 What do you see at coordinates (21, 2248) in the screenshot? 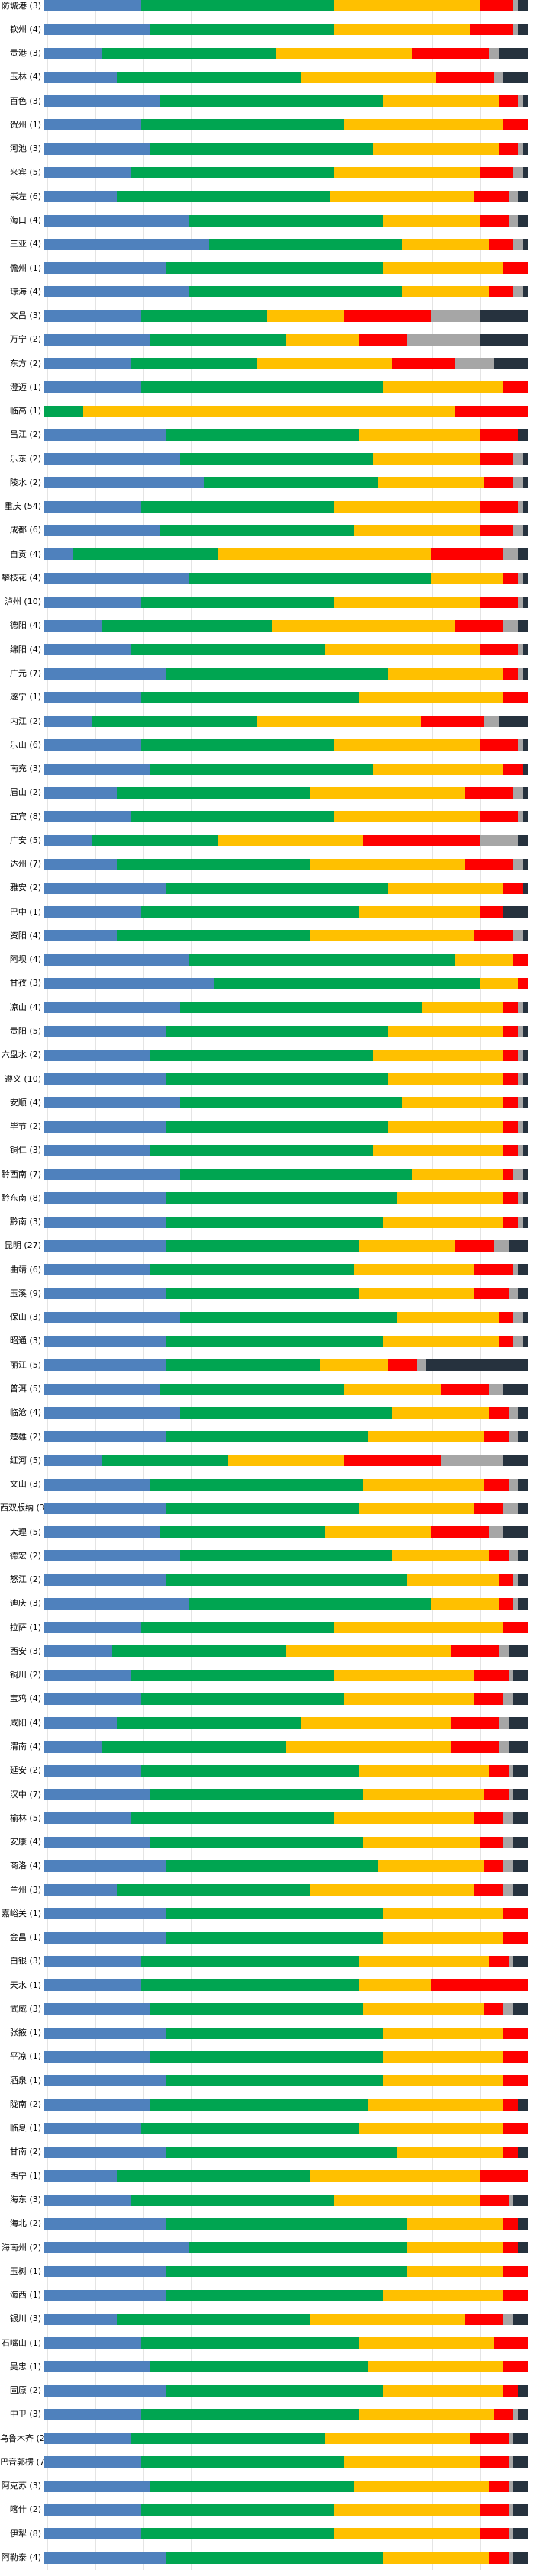
I see `row-label: 海南州 (2)` at bounding box center [21, 2248].